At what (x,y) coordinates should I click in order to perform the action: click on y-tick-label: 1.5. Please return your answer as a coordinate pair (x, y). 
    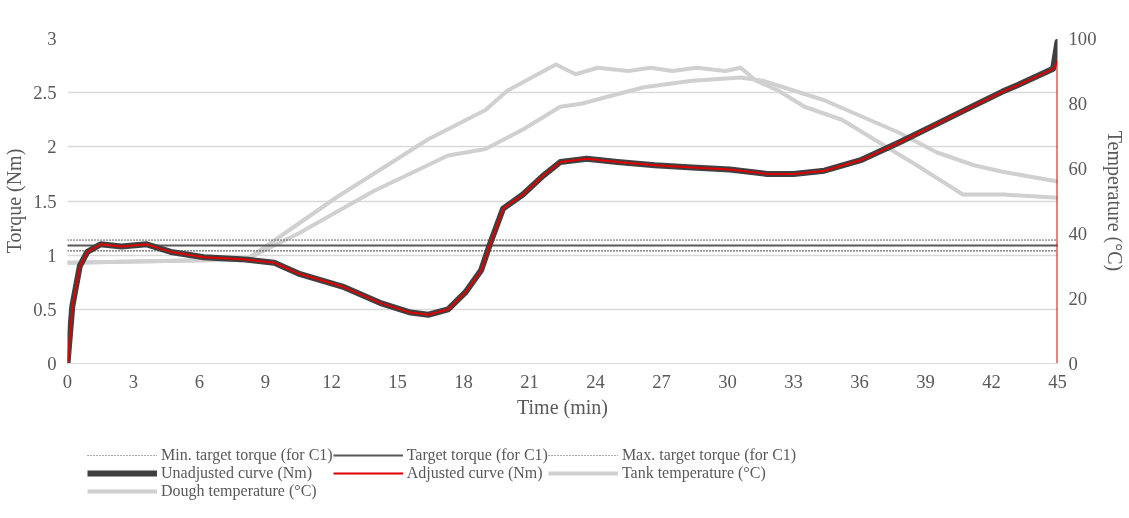
    Looking at the image, I should click on (45, 201).